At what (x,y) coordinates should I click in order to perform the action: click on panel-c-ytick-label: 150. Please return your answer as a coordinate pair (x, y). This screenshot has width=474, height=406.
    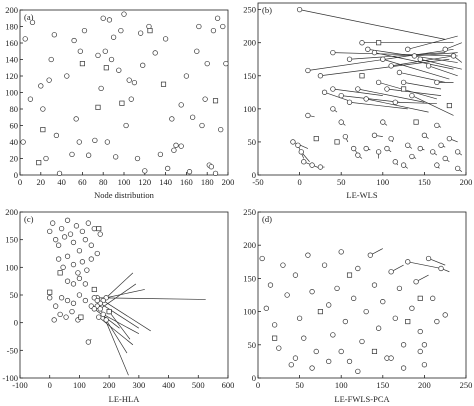
    Looking at the image, I should click on (11, 240).